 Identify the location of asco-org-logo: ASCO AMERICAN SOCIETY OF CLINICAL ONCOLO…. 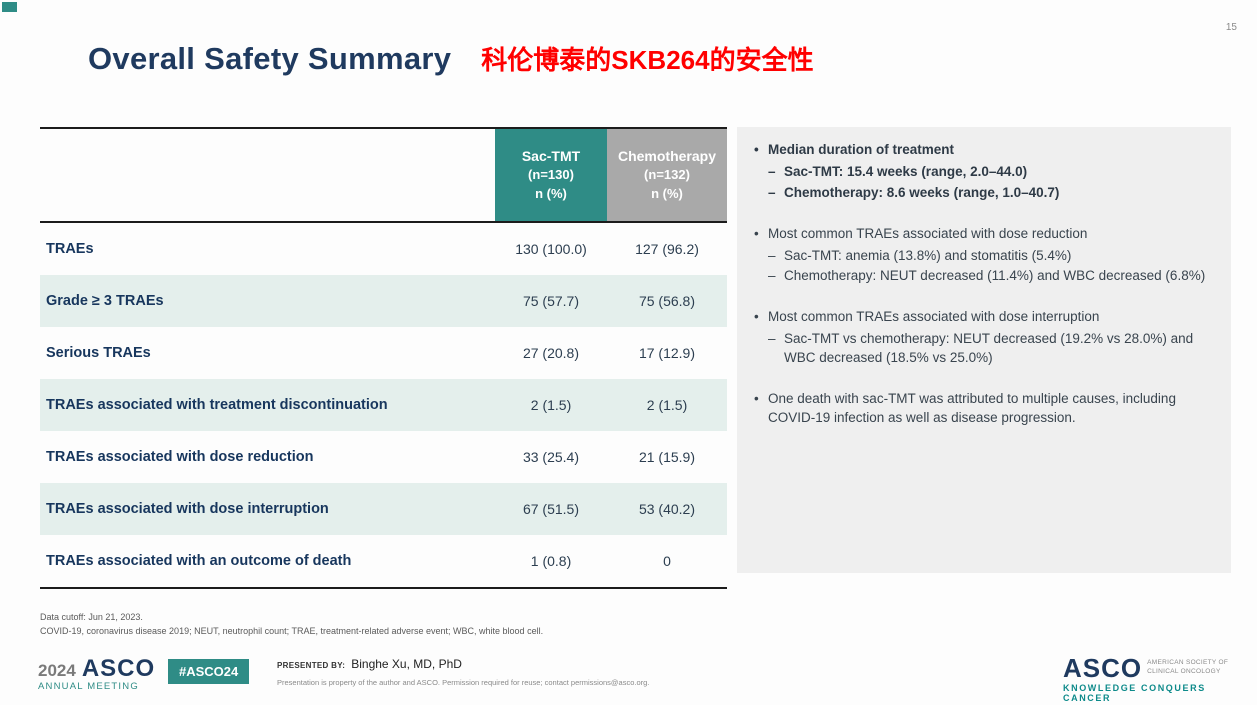
(1160, 679).